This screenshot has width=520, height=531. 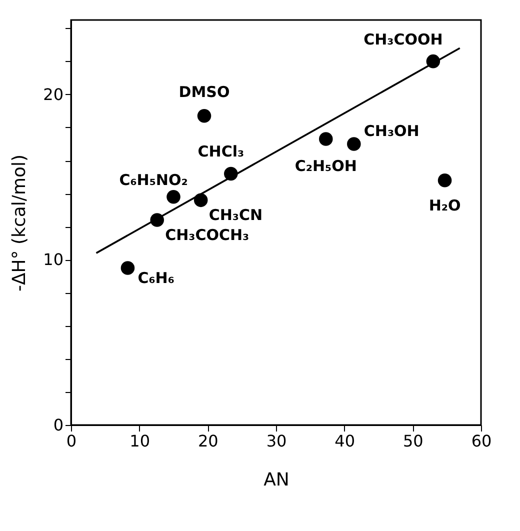 What do you see at coordinates (276, 441) in the screenshot?
I see `x-tick-label: 30` at bounding box center [276, 441].